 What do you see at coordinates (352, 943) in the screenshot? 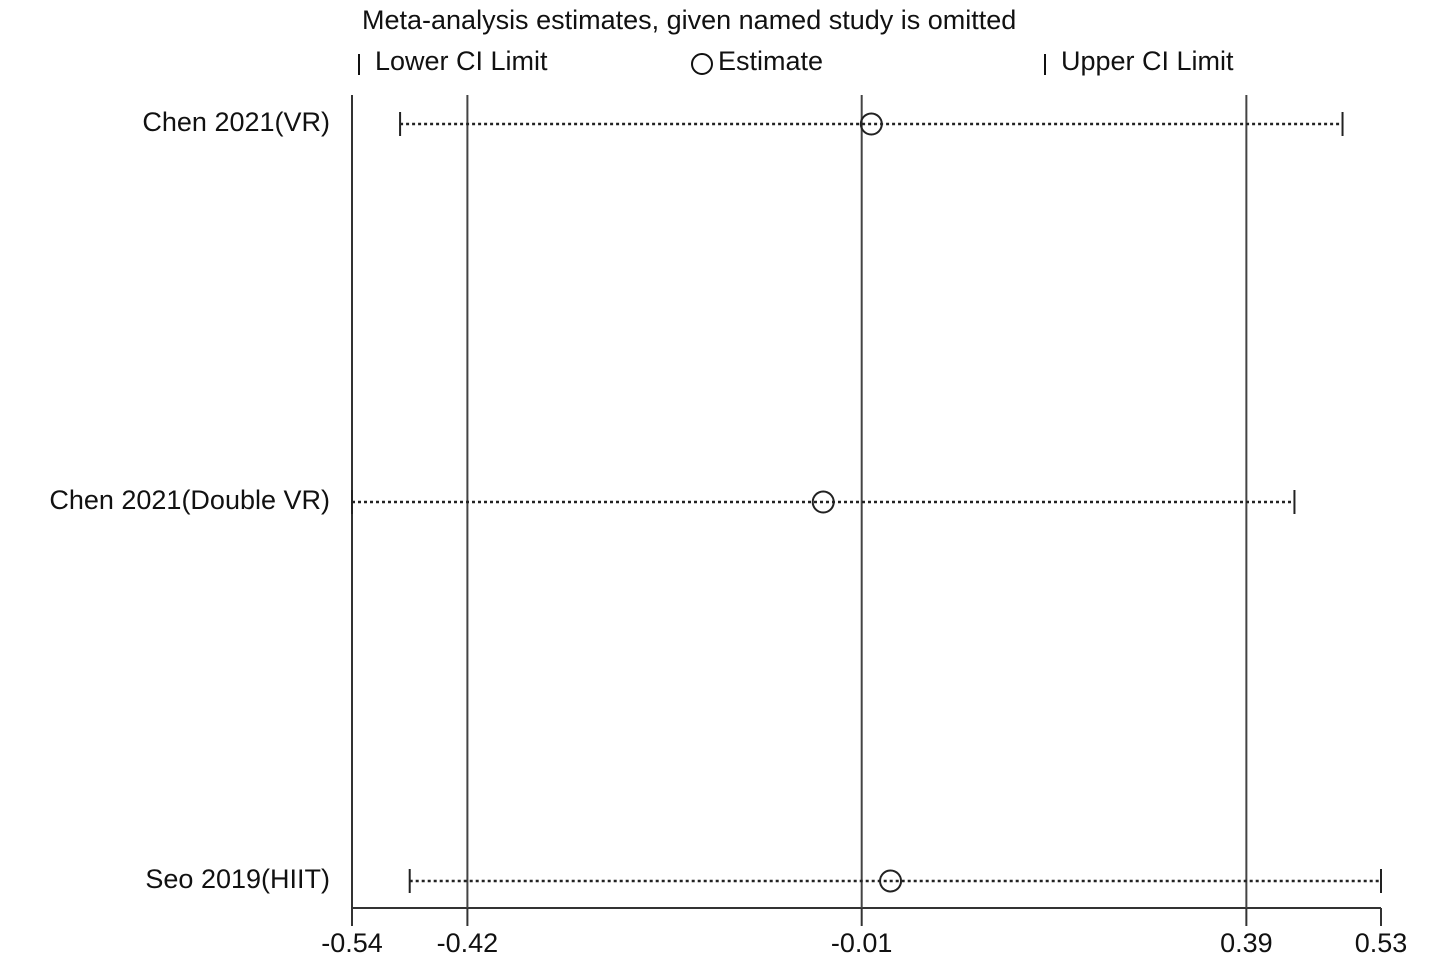
I see `x-tick-label: -0.54` at bounding box center [352, 943].